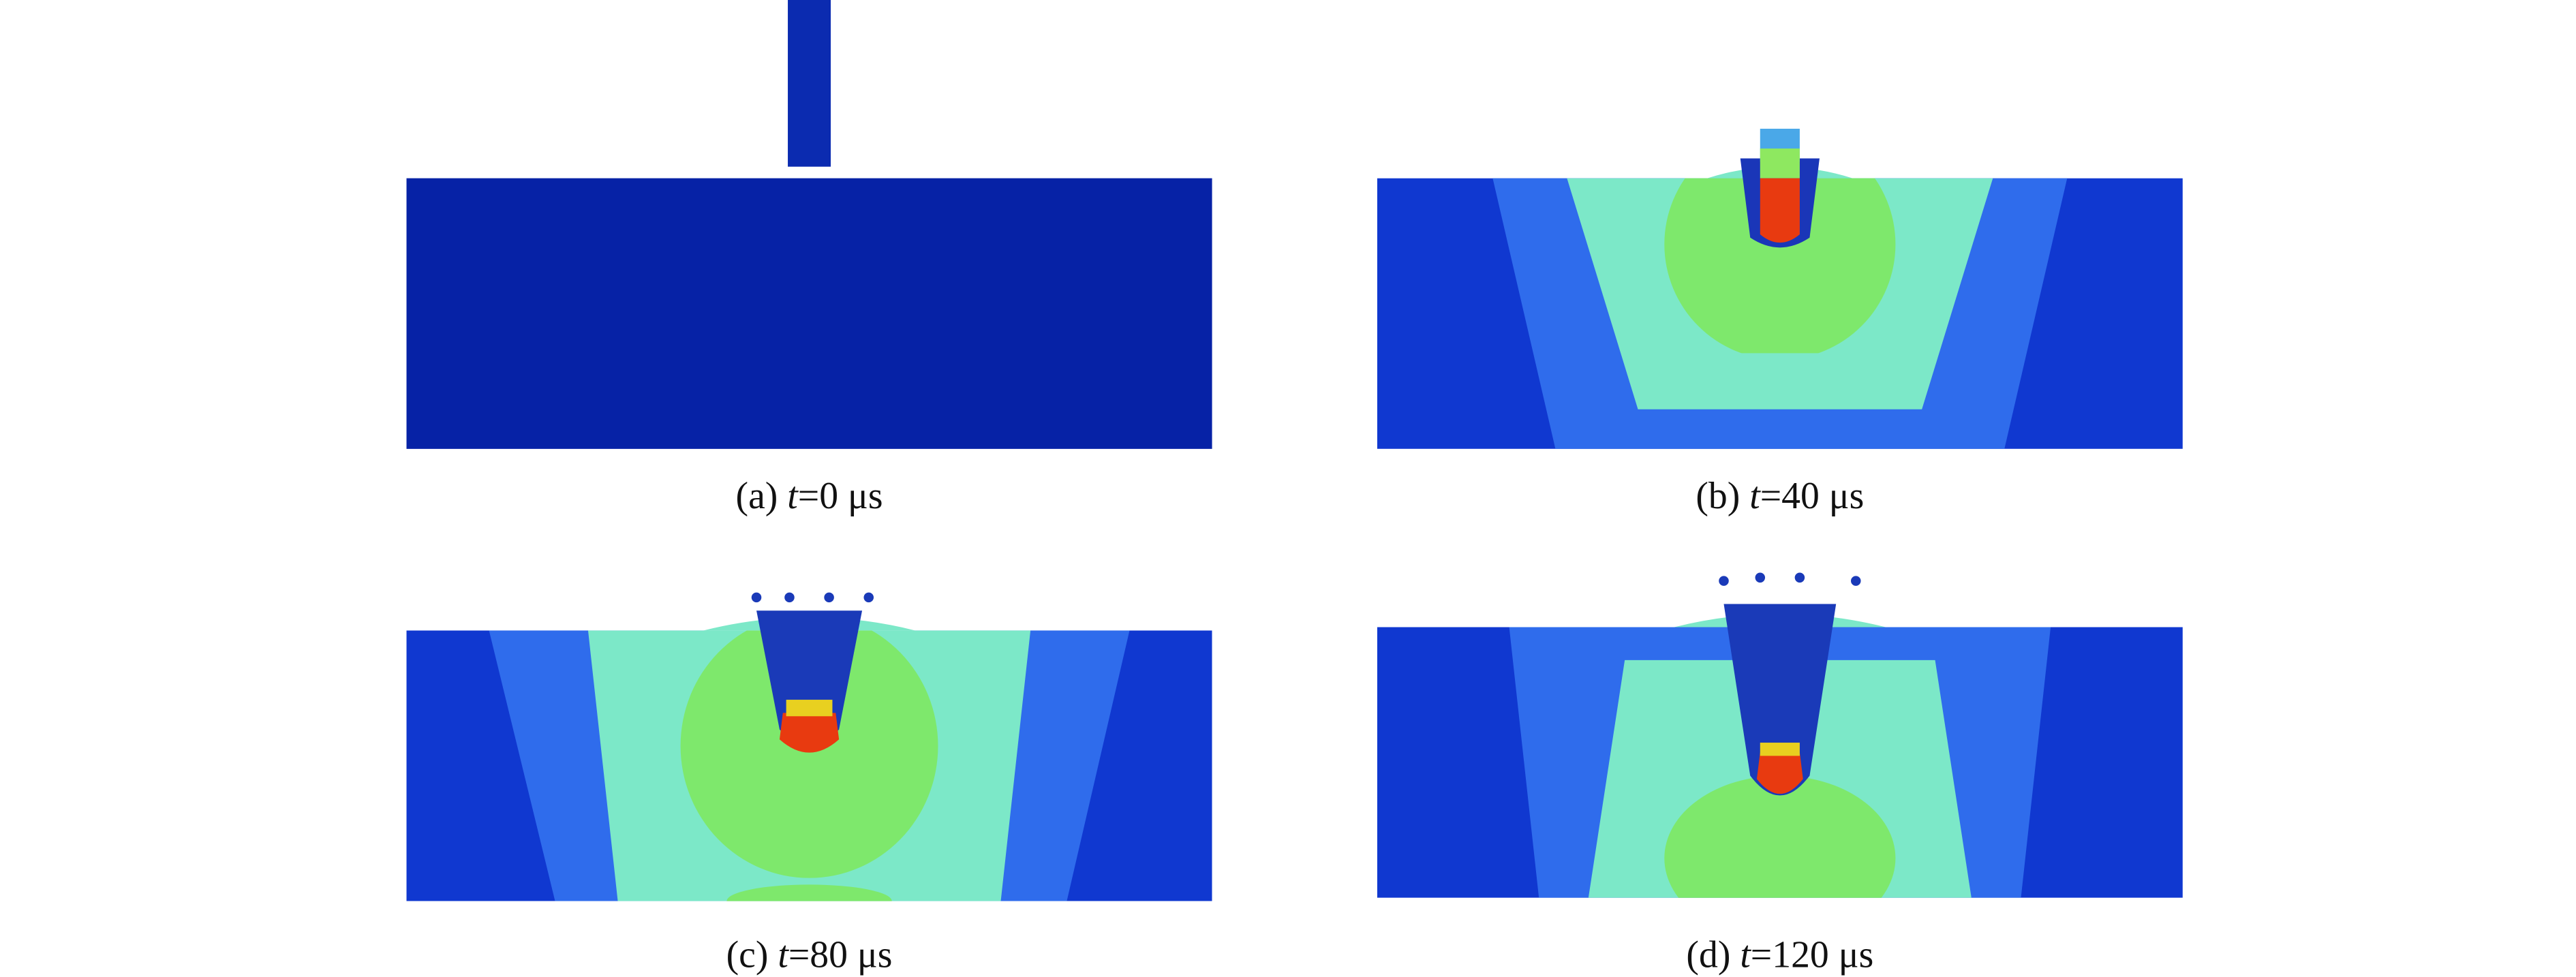 The image size is (2576, 977). I want to click on caption: (c) t=80 μs, so click(809, 955).